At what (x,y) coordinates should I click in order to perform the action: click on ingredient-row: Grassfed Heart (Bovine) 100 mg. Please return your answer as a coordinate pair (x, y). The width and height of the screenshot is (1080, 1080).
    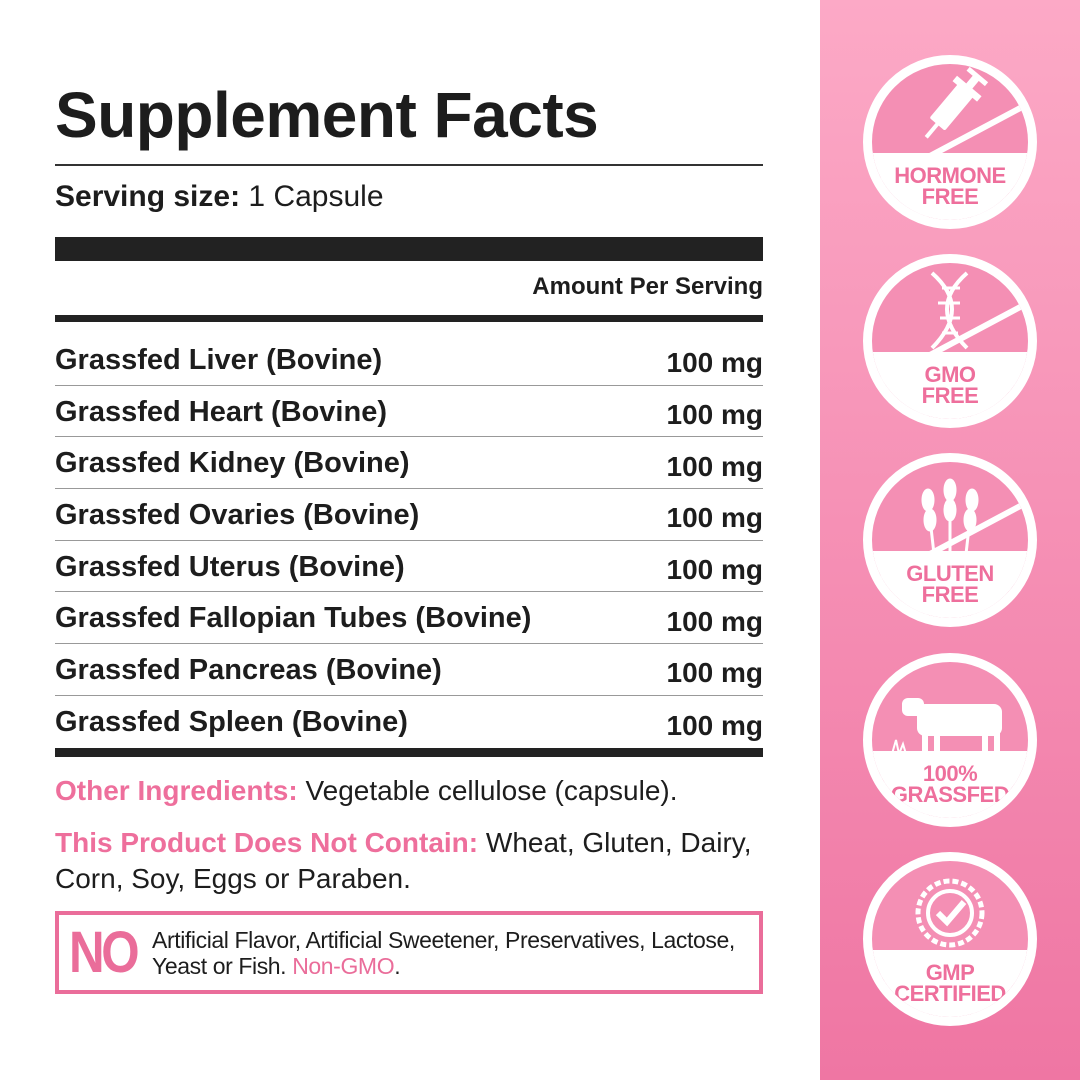
    Looking at the image, I should click on (409, 412).